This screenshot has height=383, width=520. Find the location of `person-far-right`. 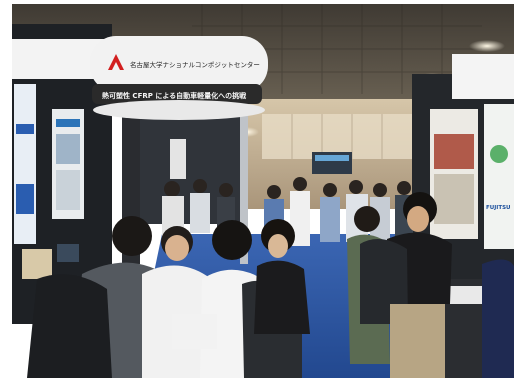

person-far-right is located at coordinates (498, 318).